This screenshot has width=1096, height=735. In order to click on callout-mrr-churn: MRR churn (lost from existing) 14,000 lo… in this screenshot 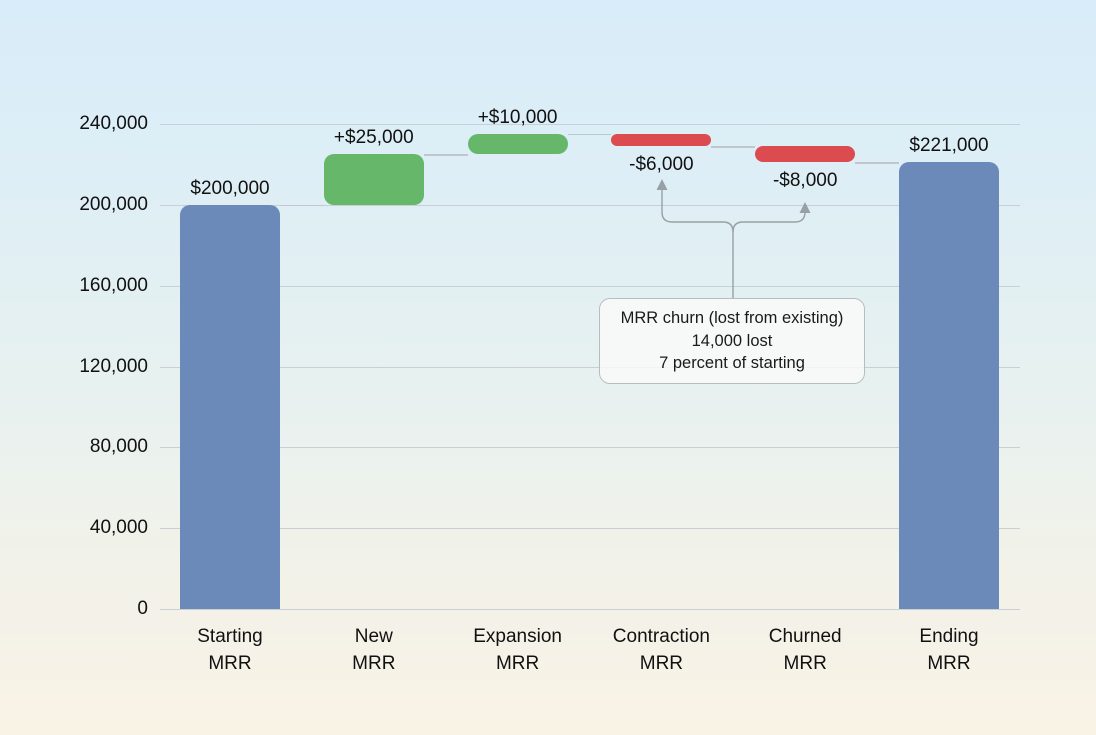, I will do `click(732, 341)`.